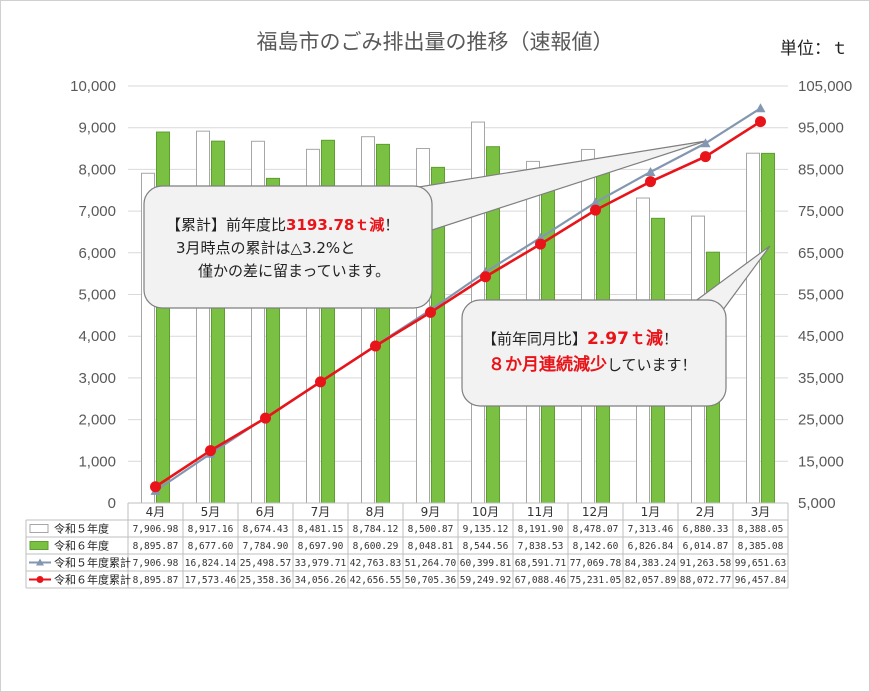 The width and height of the screenshot is (870, 692). I want to click on table-cell: 8,784.12, so click(376, 529).